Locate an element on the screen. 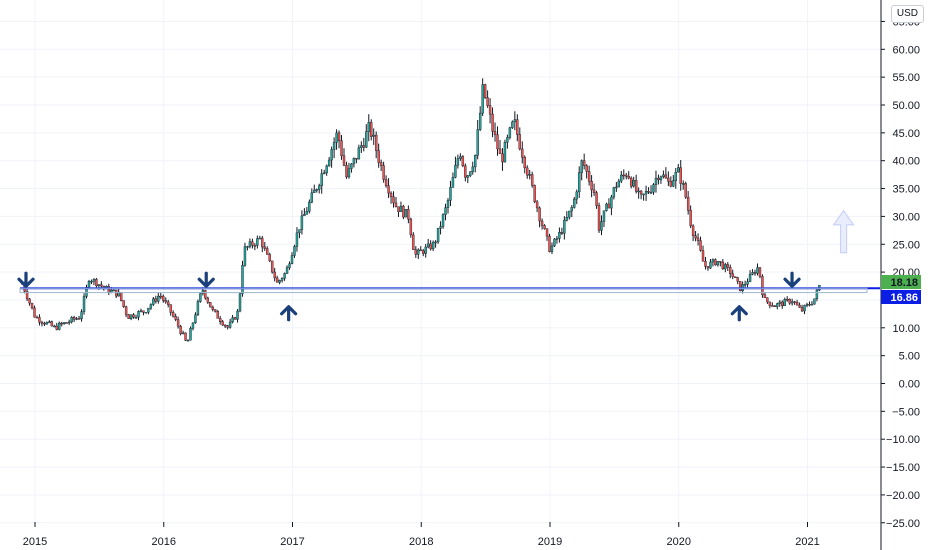 This screenshot has height=550, width=932. y-tick-label: −15.00 is located at coordinates (903, 468).